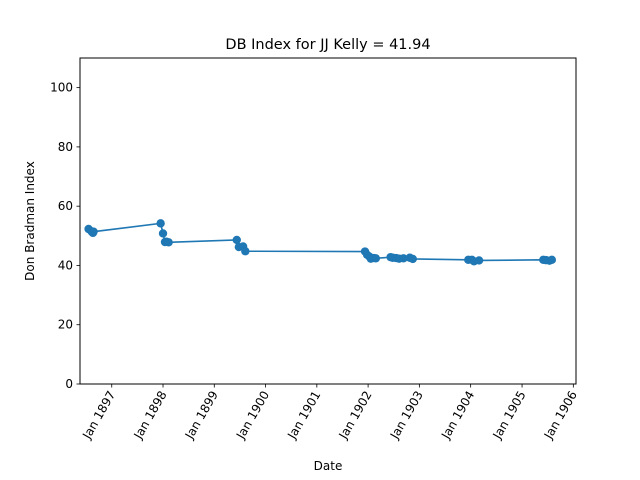 Image resolution: width=640 pixels, height=480 pixels. I want to click on y-tick-label: 100, so click(61, 88).